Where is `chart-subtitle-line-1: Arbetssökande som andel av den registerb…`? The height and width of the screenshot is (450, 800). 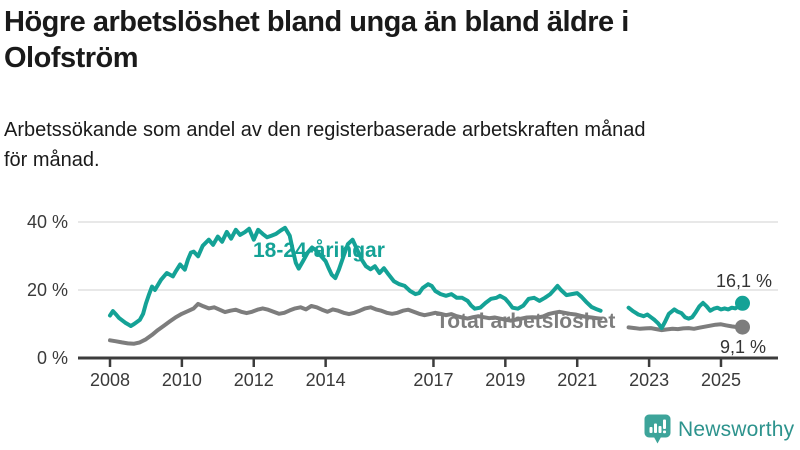 chart-subtitle-line-1: Arbetssökande som andel av den registerb… is located at coordinates (325, 130).